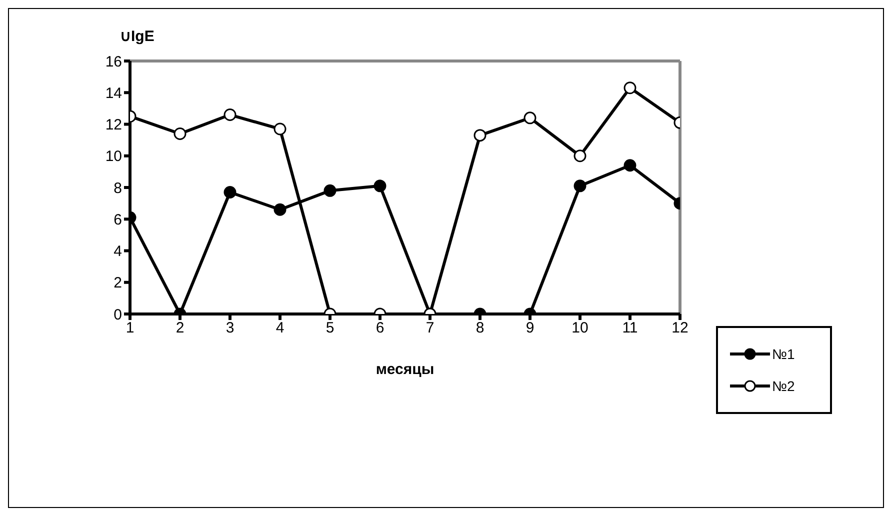 This screenshot has width=894, height=519. What do you see at coordinates (118, 283) in the screenshot?
I see `y-tick-label: 2` at bounding box center [118, 283].